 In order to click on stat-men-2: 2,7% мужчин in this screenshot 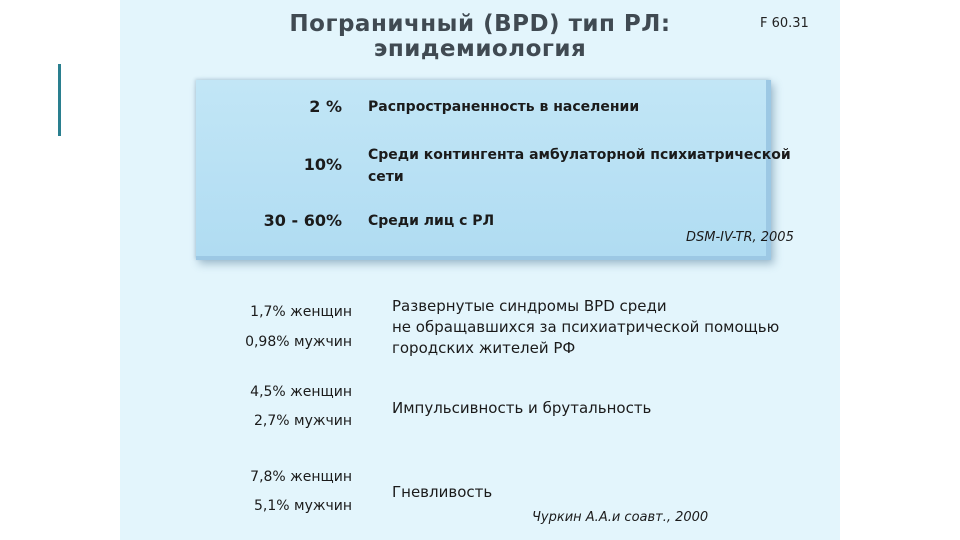, I will do `click(303, 421)`.